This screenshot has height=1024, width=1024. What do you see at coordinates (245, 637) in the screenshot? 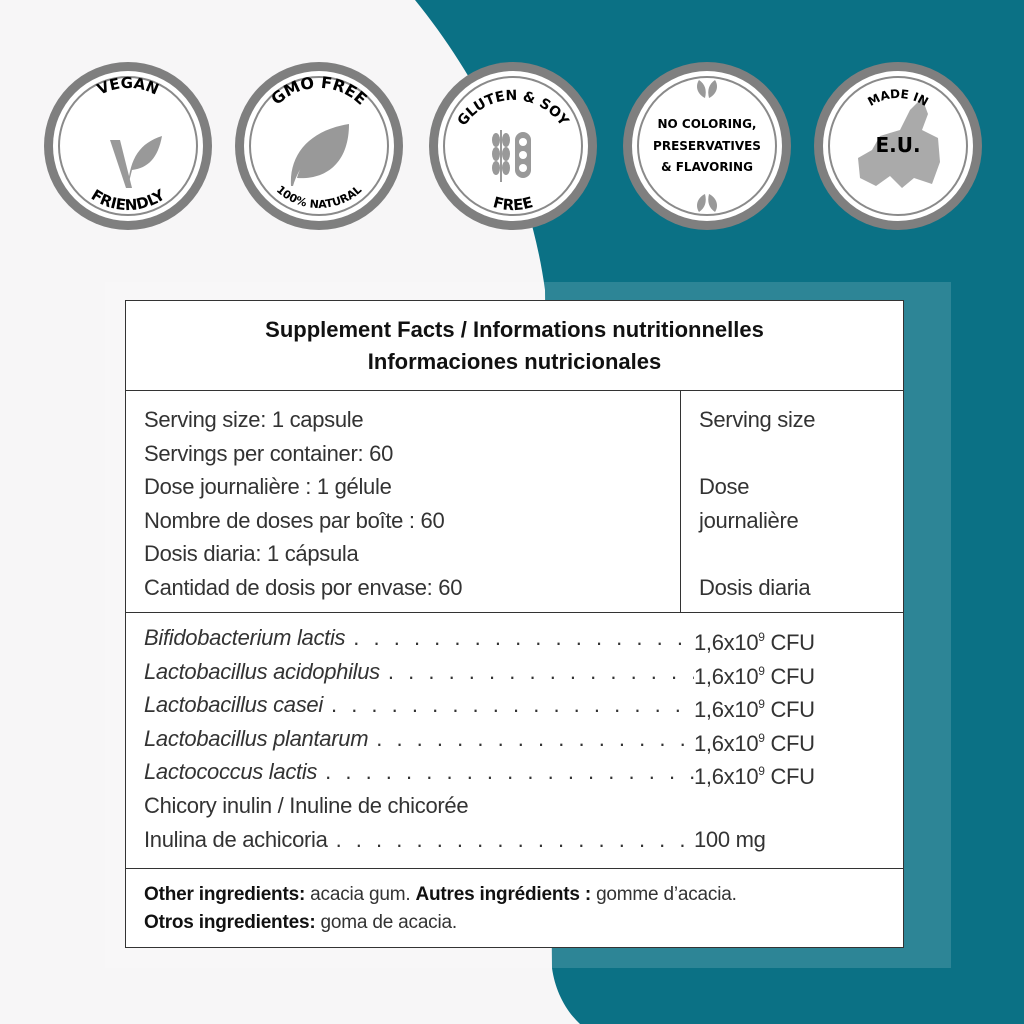
I see `ingredient-name: Bifidobacterium lactis` at bounding box center [245, 637].